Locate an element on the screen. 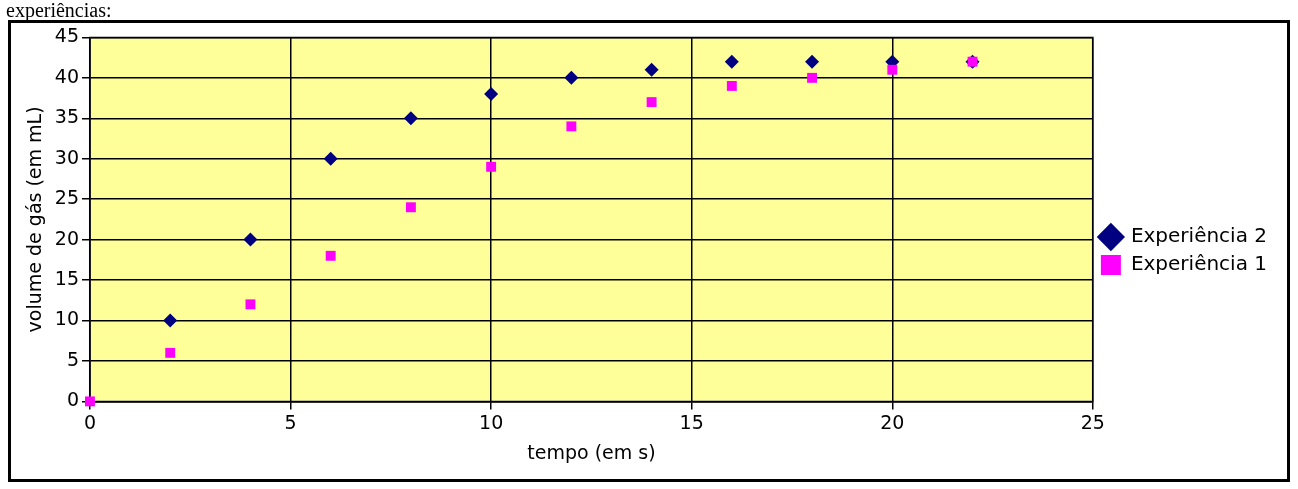  y-tick-label: 40 is located at coordinates (66, 75).